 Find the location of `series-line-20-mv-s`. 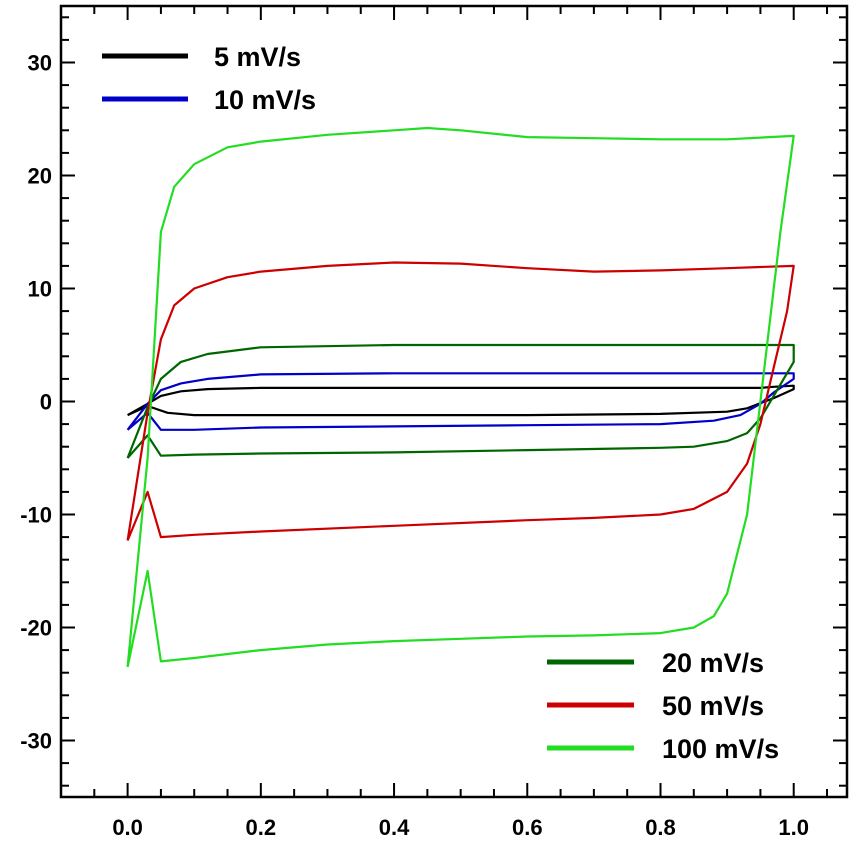

series-line-20-mv-s is located at coordinates (460, 401).